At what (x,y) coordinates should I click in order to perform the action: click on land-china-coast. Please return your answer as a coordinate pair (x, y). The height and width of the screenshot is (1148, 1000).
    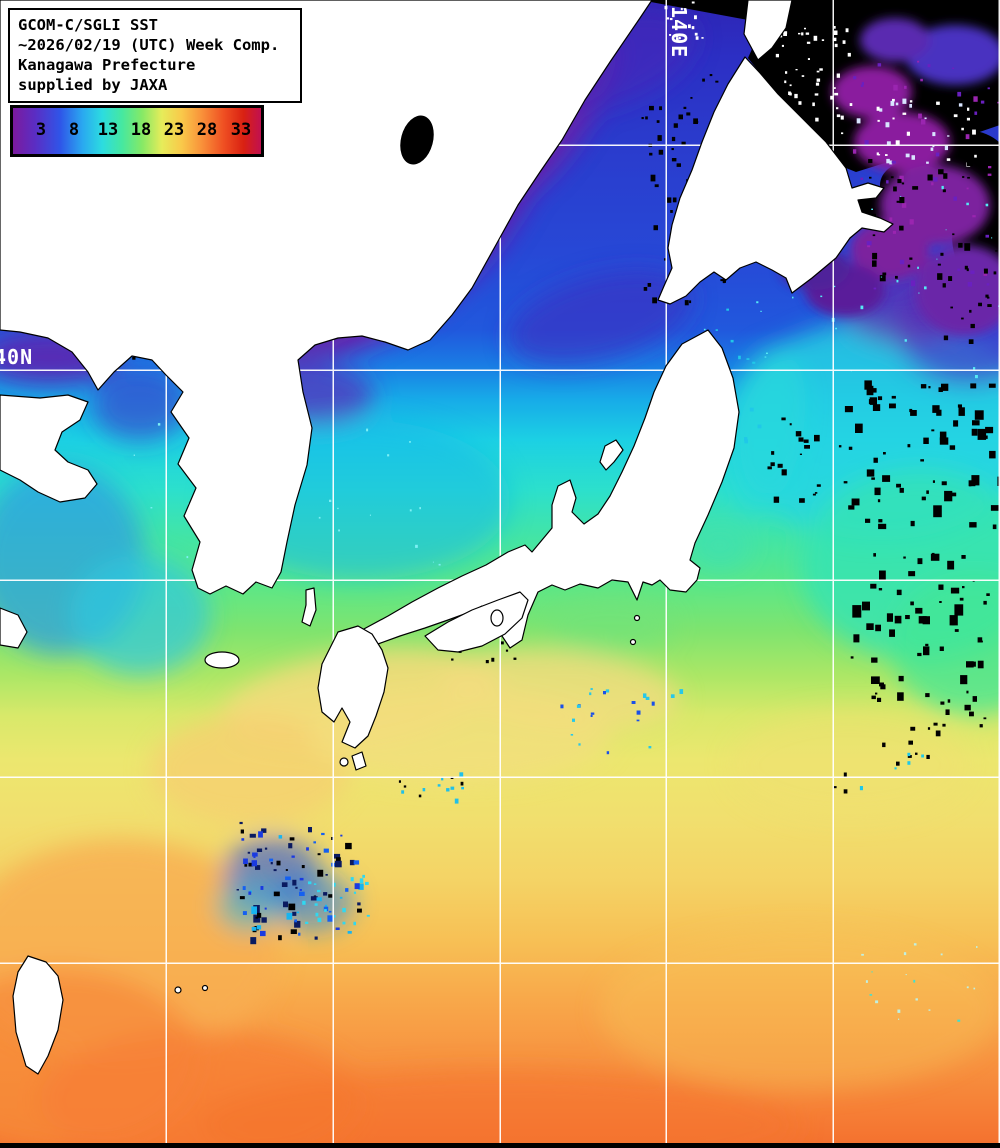
    Looking at the image, I should click on (14, 628).